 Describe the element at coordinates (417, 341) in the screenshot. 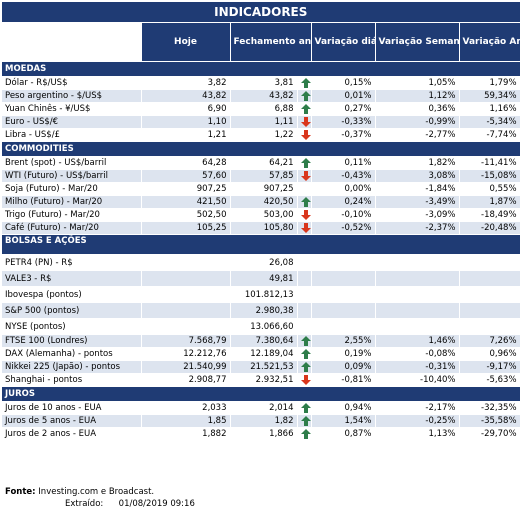

I see `row-variacao-semanal: 1,46%` at that location.